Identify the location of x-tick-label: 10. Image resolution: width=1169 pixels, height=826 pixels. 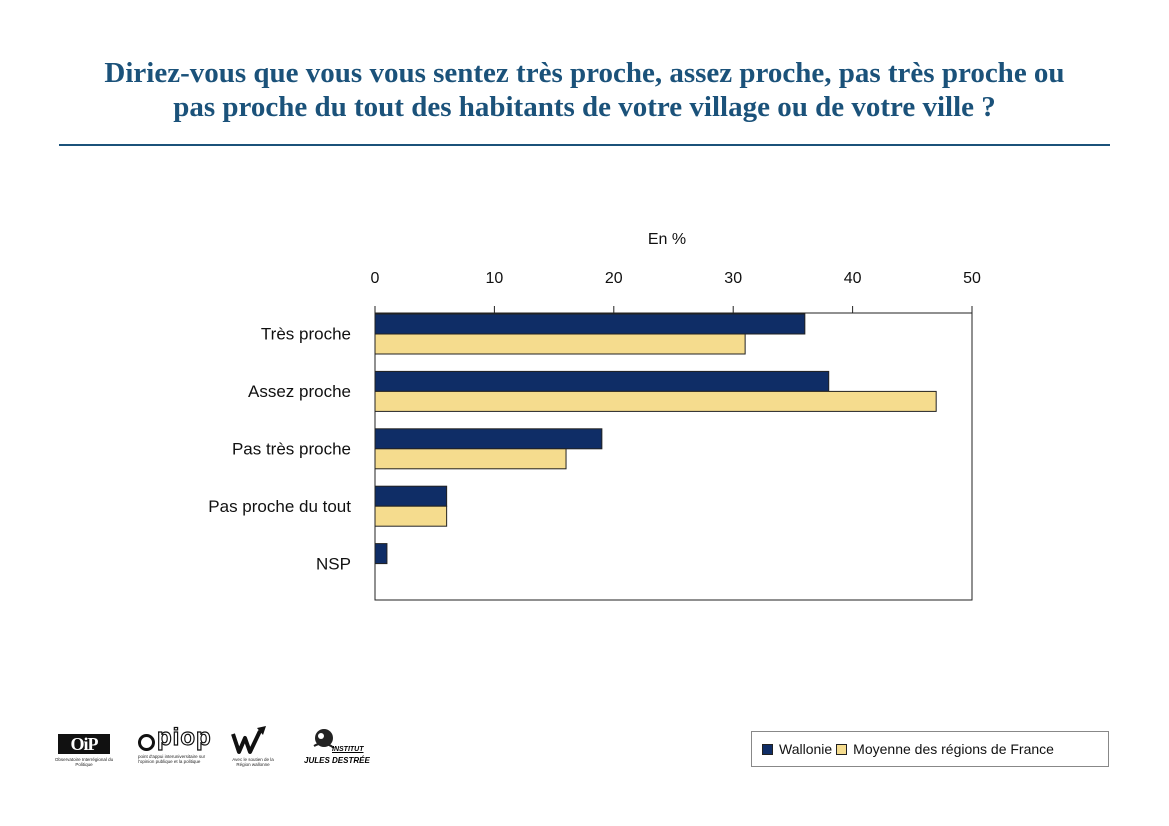
(495, 278).